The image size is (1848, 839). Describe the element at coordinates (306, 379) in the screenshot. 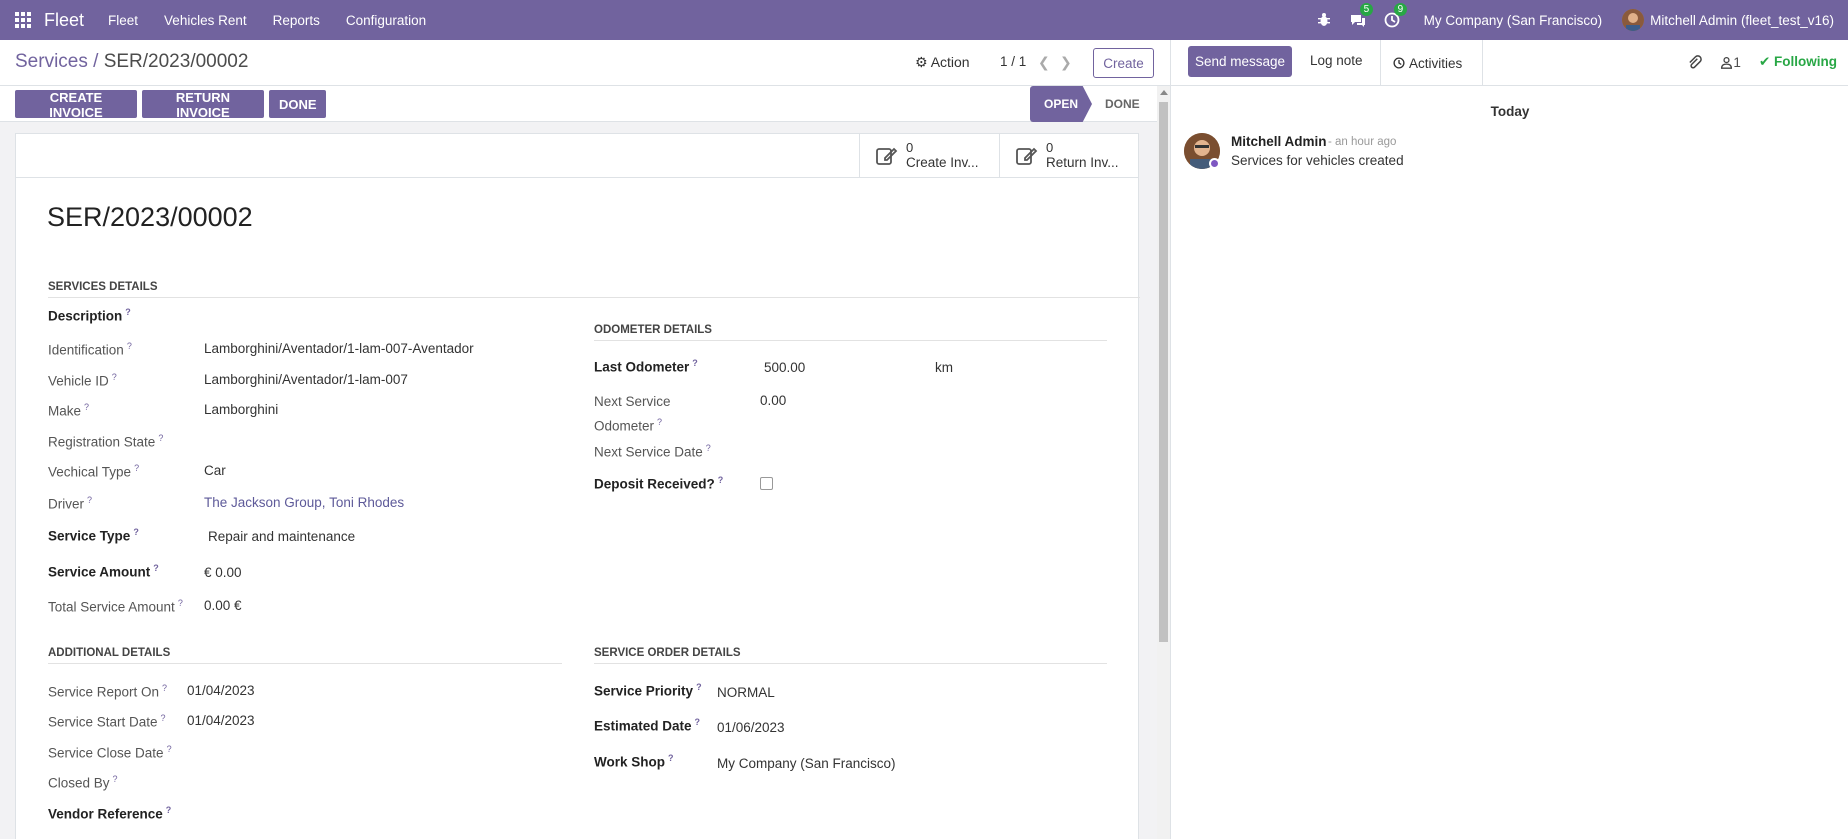

I see `vehicle-id-field: Lamborghini/Aventador/1-lam-007` at that location.